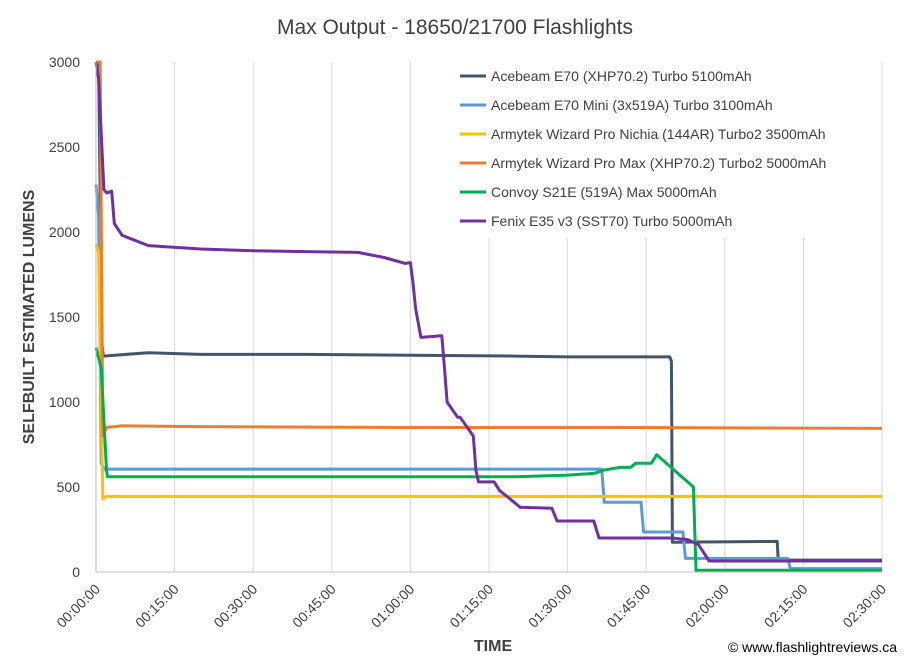 Image resolution: width=909 pixels, height=660 pixels. I want to click on legend-label: Acebeam E70 Mini (3x519A) Turbo 3100mAh, so click(632, 105).